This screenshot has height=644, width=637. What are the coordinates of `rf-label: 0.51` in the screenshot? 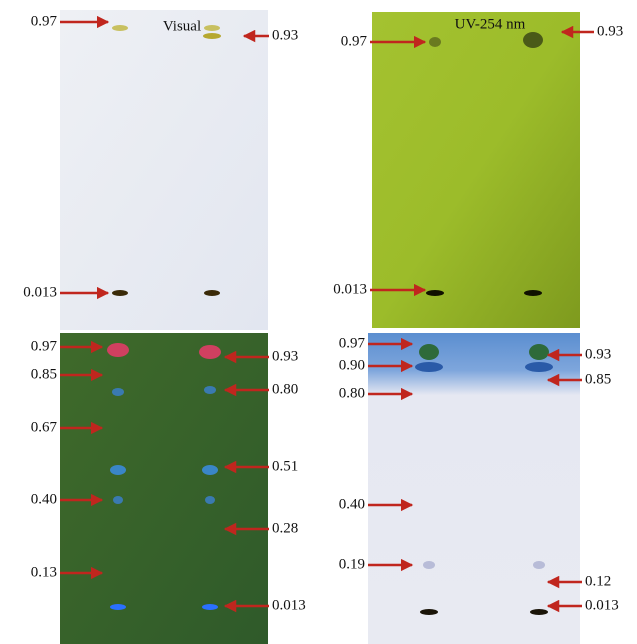 It's located at (285, 466).